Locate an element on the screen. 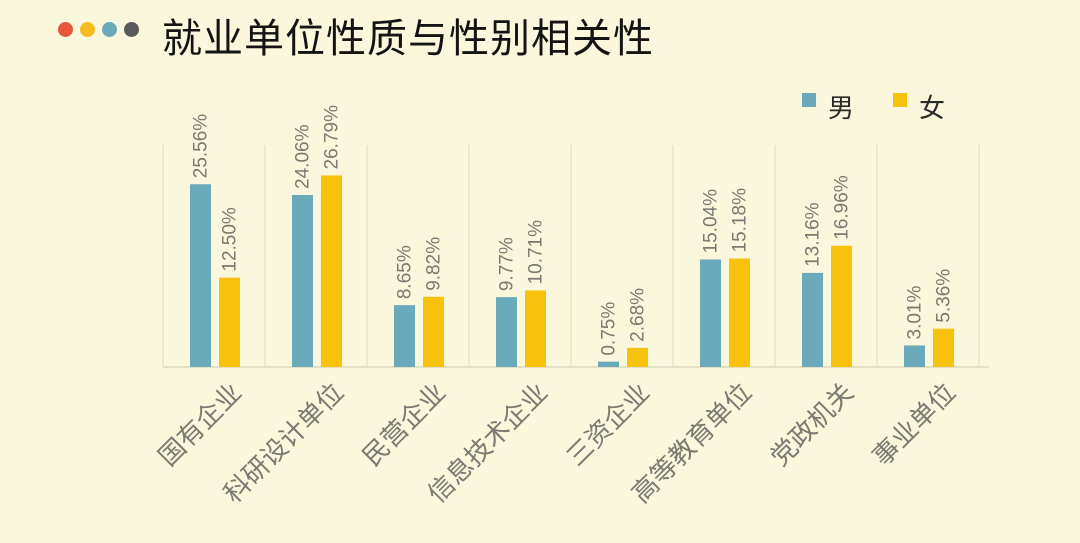 Image resolution: width=1080 pixels, height=543 pixels. value-label-female-5: 15.18% is located at coordinates (740, 220).